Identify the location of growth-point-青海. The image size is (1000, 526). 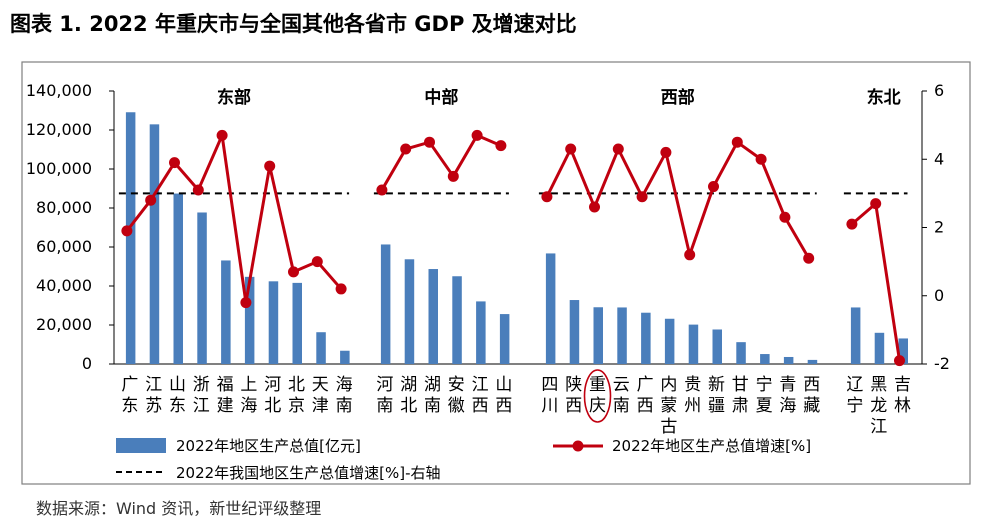
(785, 217).